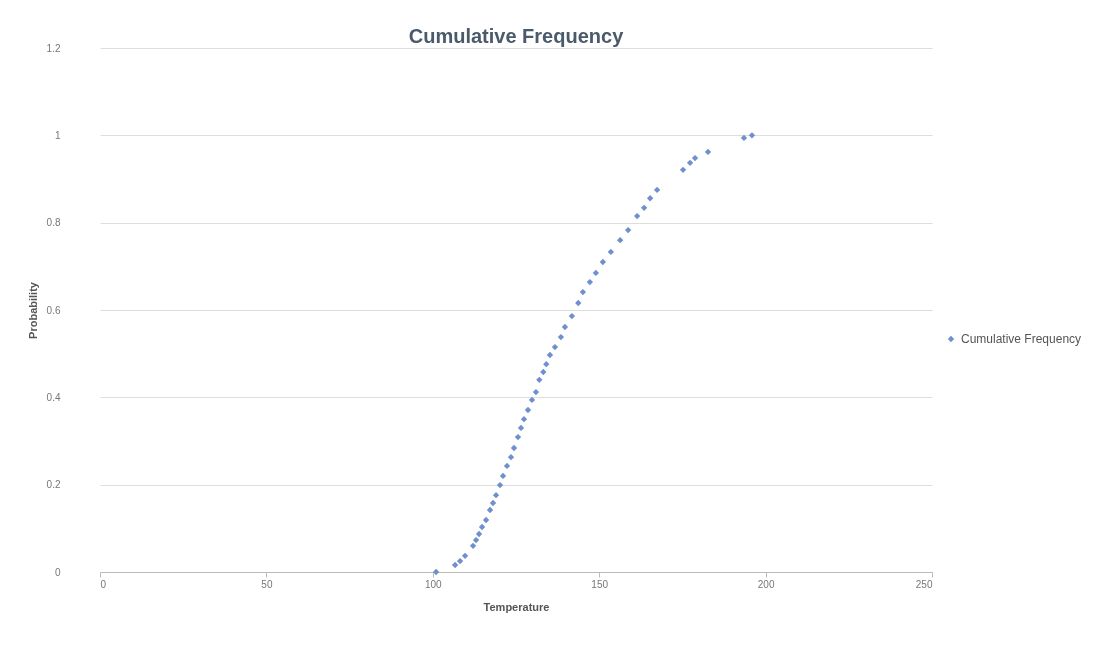 The image size is (1112, 651). Describe the element at coordinates (267, 584) in the screenshot. I see `x-tick-label: 50` at that location.